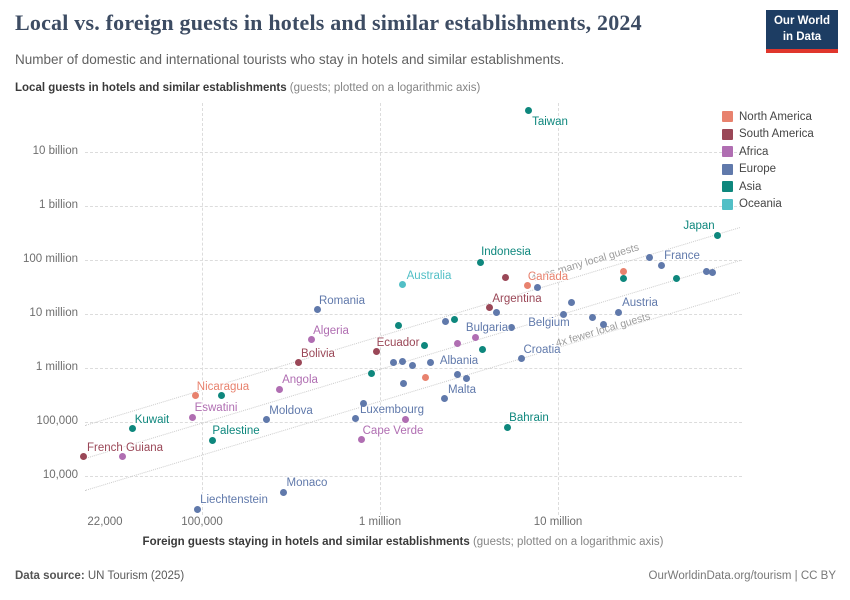 This screenshot has width=850, height=600. What do you see at coordinates (266, 419) in the screenshot?
I see `data-point-moldova` at bounding box center [266, 419].